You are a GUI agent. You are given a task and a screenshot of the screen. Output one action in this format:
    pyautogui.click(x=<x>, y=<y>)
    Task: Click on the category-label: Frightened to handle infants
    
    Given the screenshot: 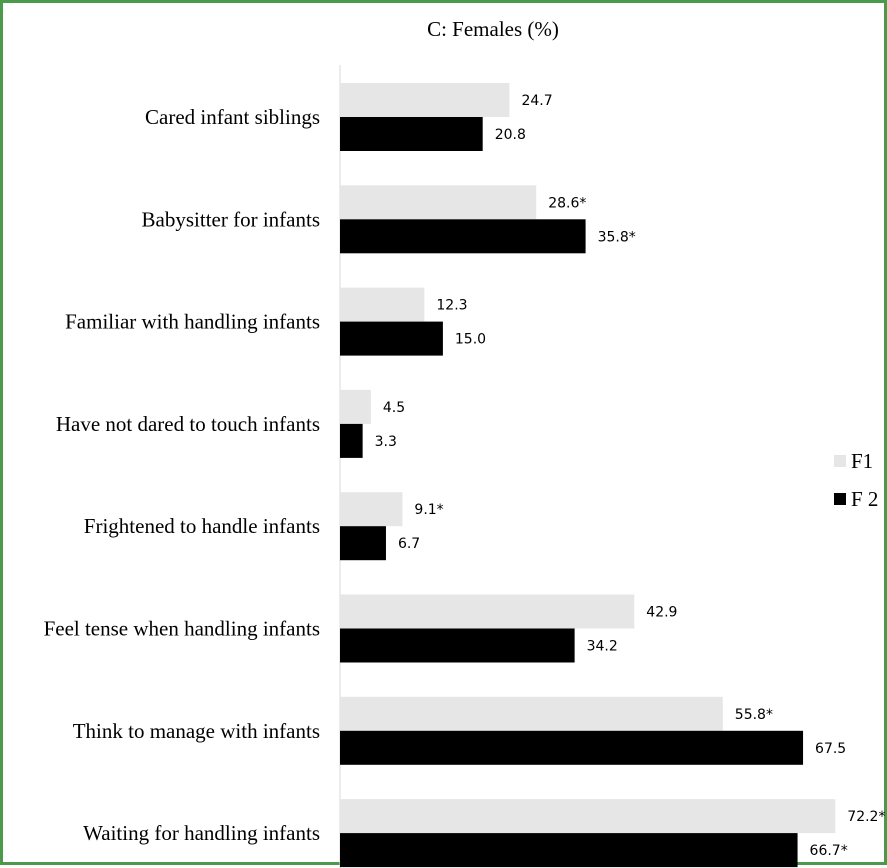 What is the action you would take?
    pyautogui.click(x=202, y=526)
    